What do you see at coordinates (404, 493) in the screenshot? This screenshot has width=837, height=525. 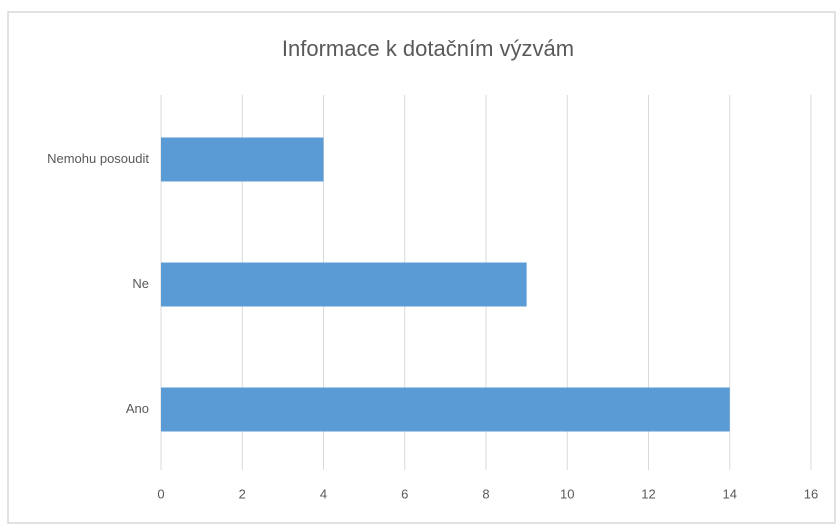 I see `x-tick-label: 6` at bounding box center [404, 493].